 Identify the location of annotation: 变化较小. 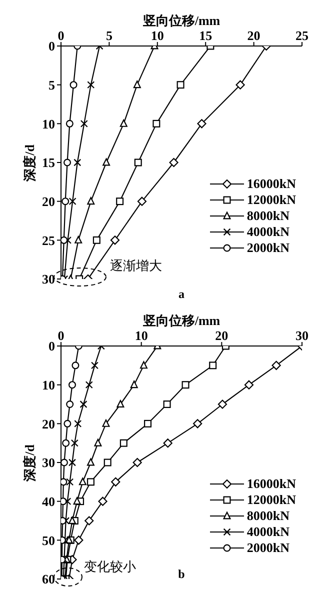
(110, 567).